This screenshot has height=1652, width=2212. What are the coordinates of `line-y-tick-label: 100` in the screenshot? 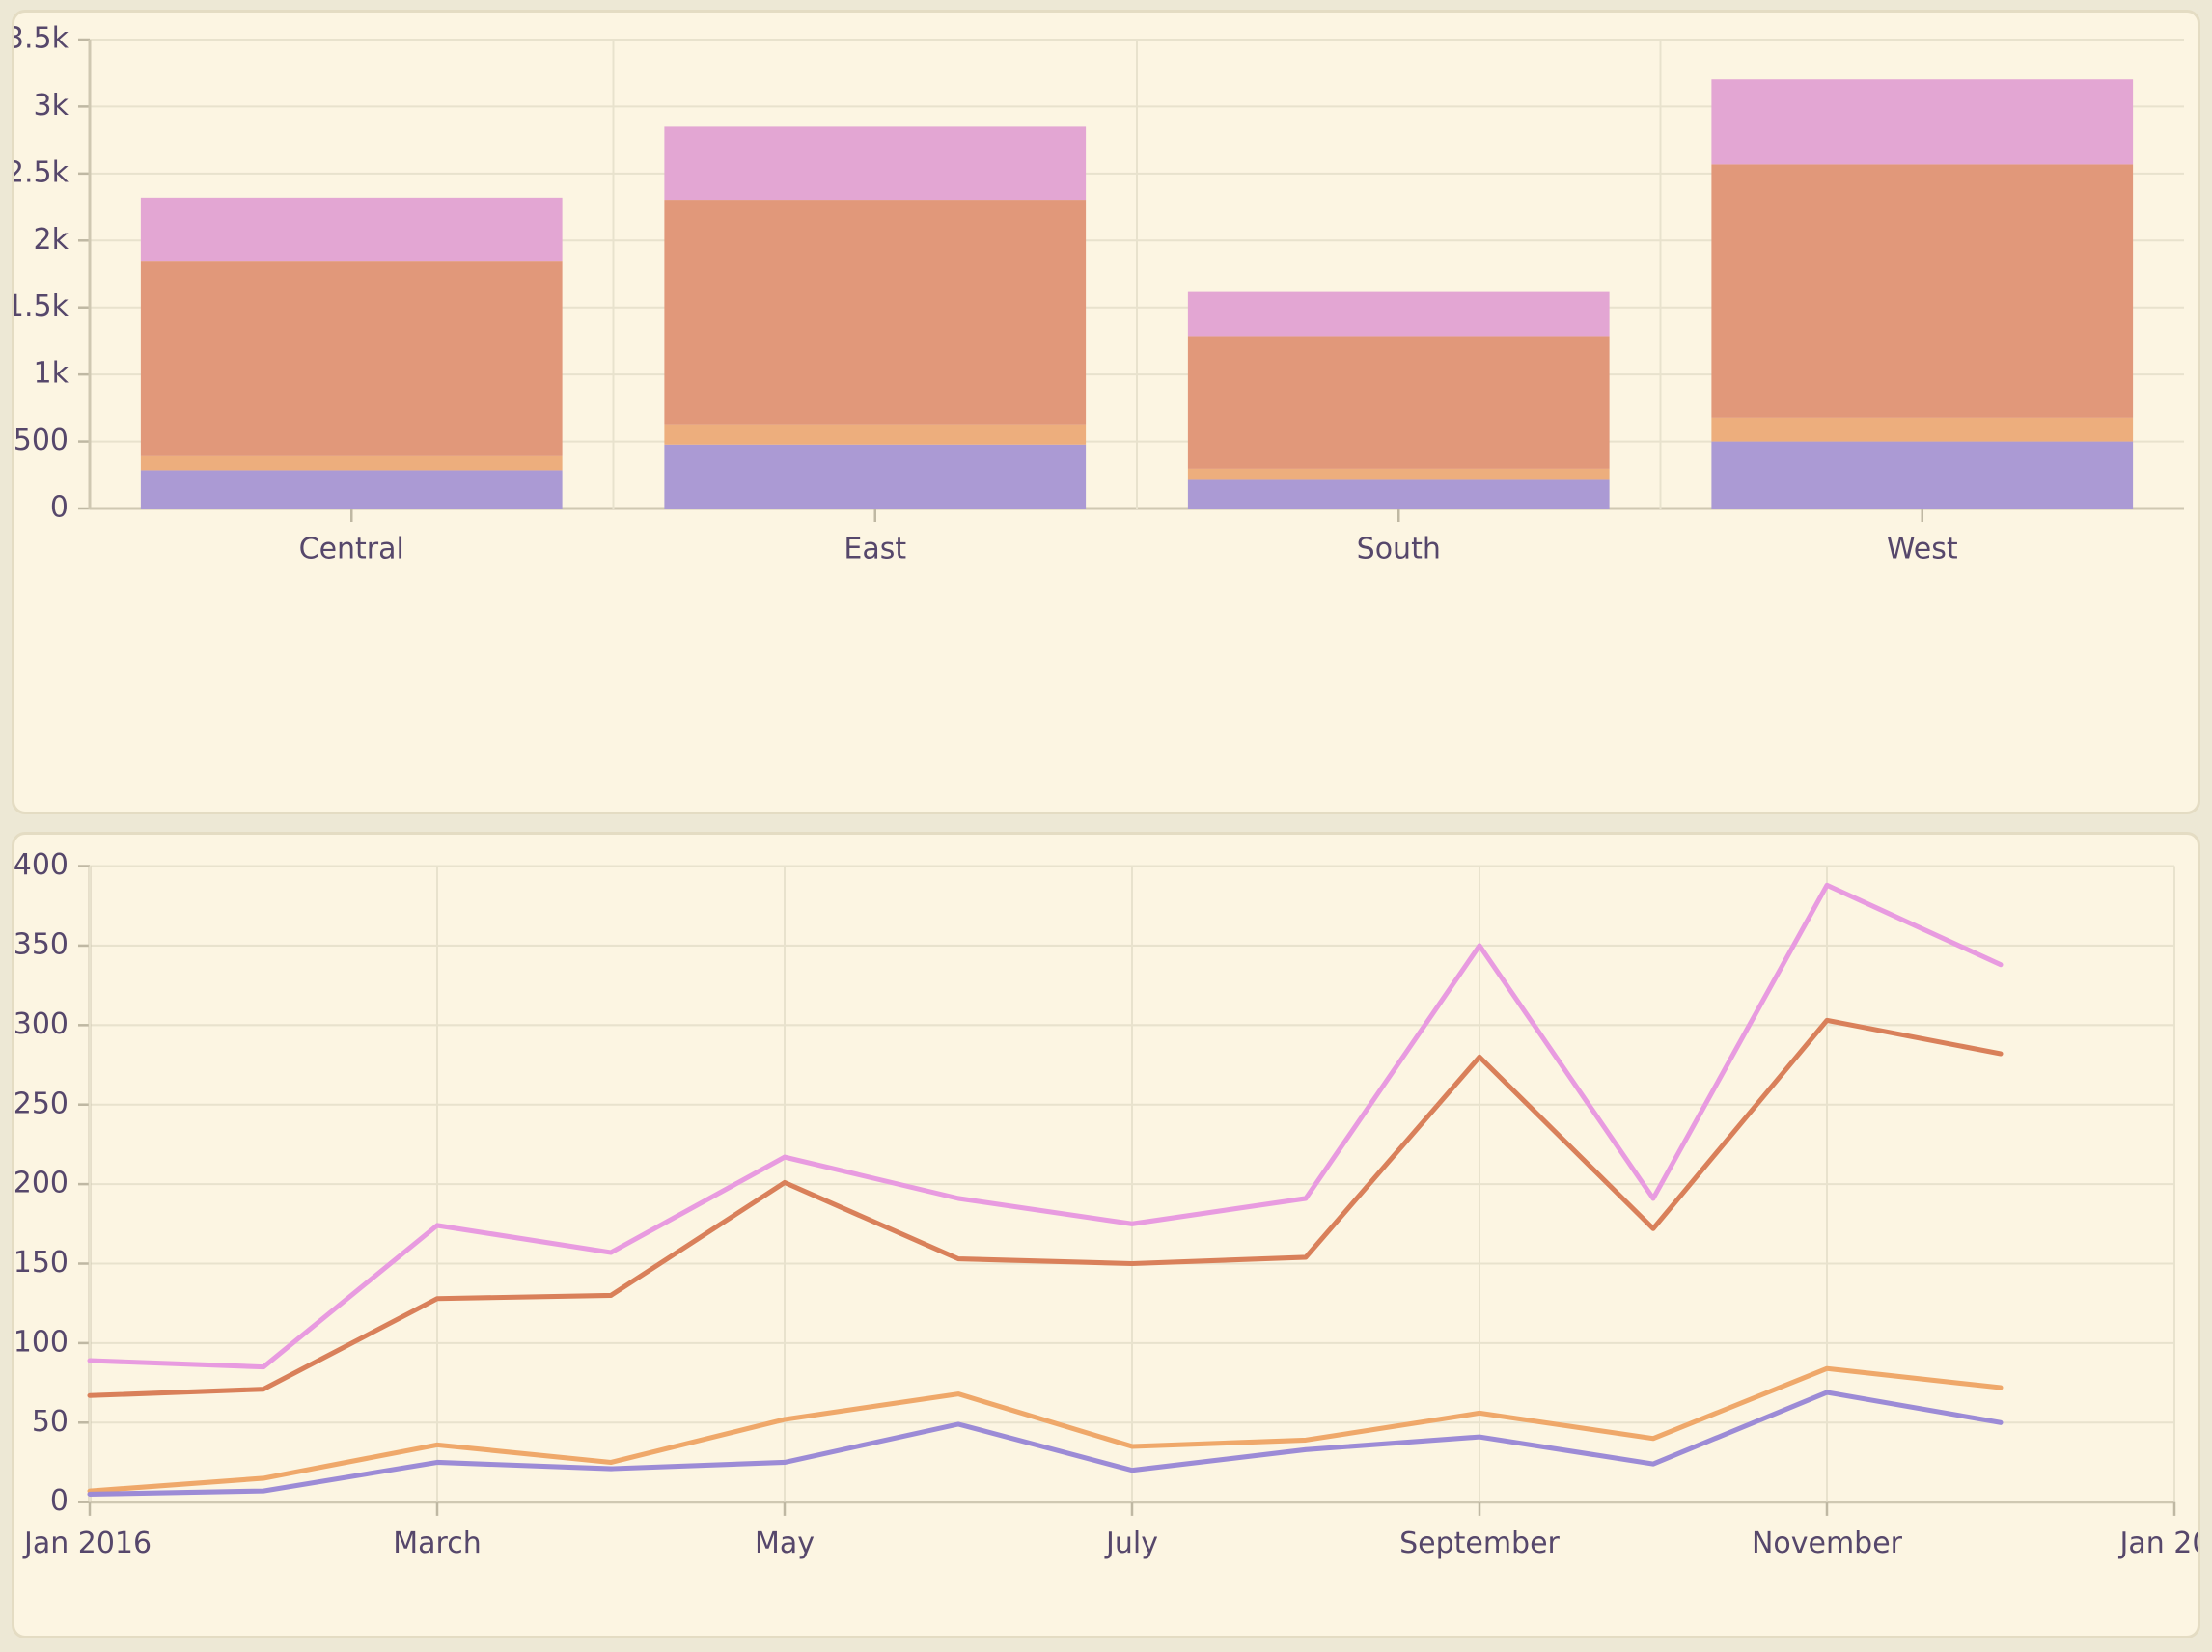 It's located at (41, 1342).